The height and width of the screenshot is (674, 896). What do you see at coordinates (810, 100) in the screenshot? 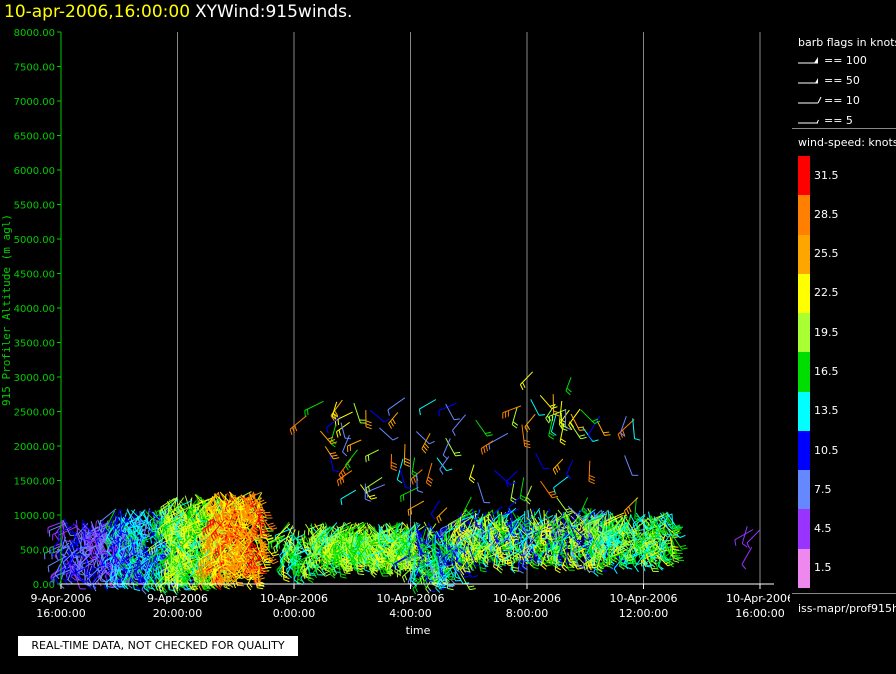
I see `flag-10-icon` at bounding box center [810, 100].